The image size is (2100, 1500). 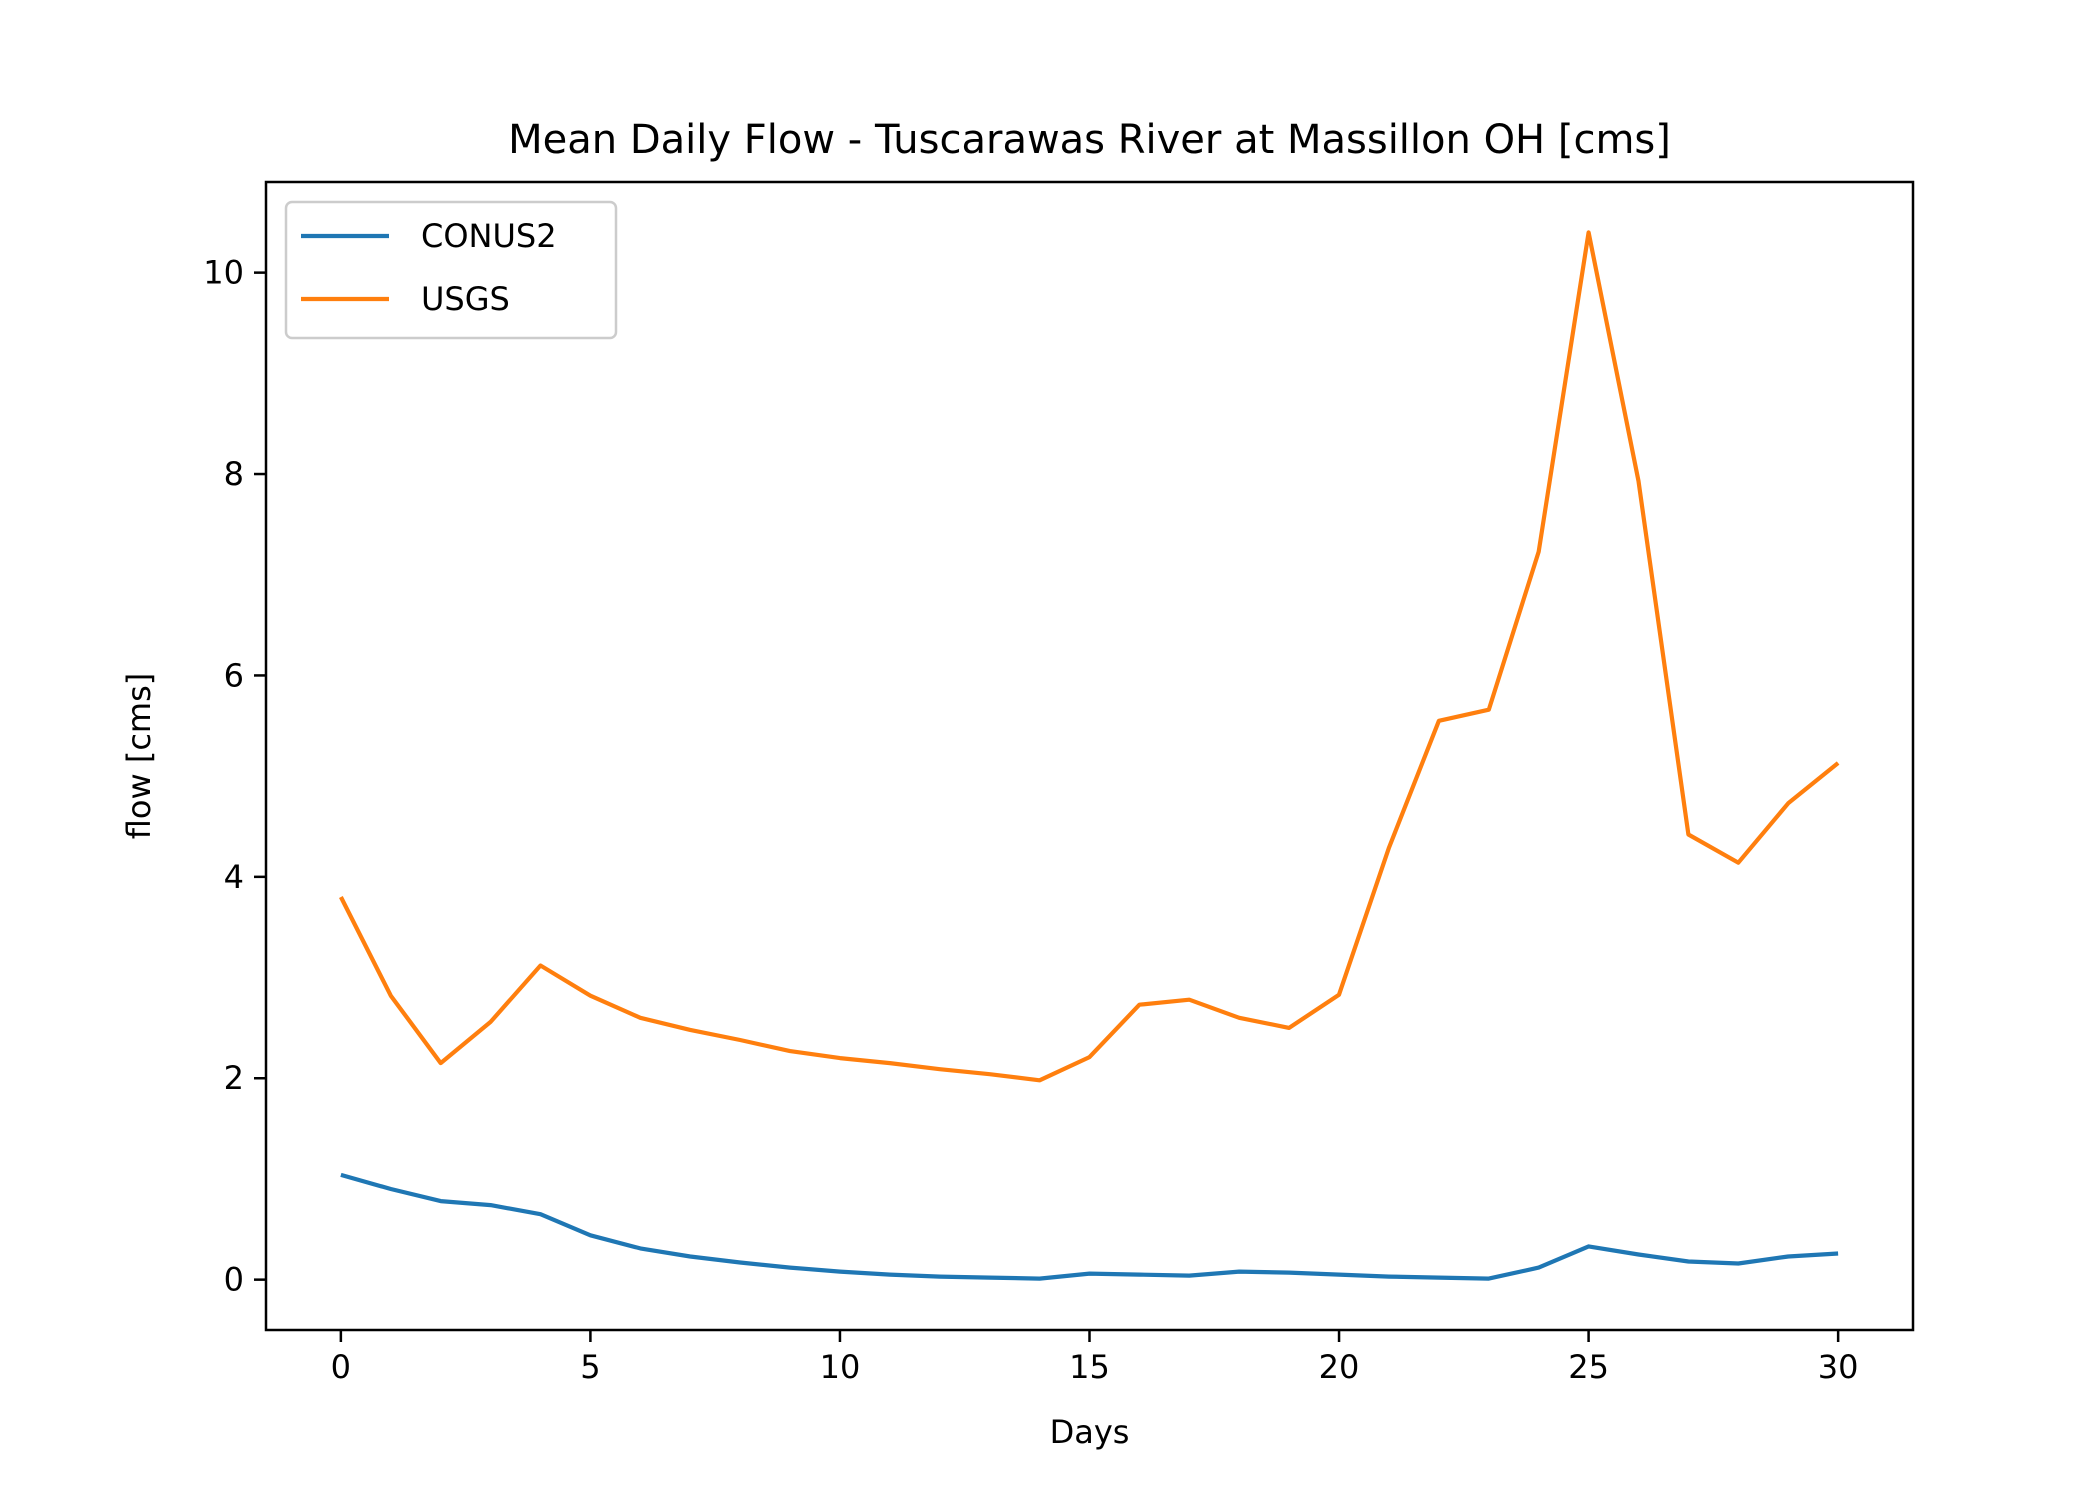 What do you see at coordinates (234, 877) in the screenshot?
I see `y-tick-label: 4` at bounding box center [234, 877].